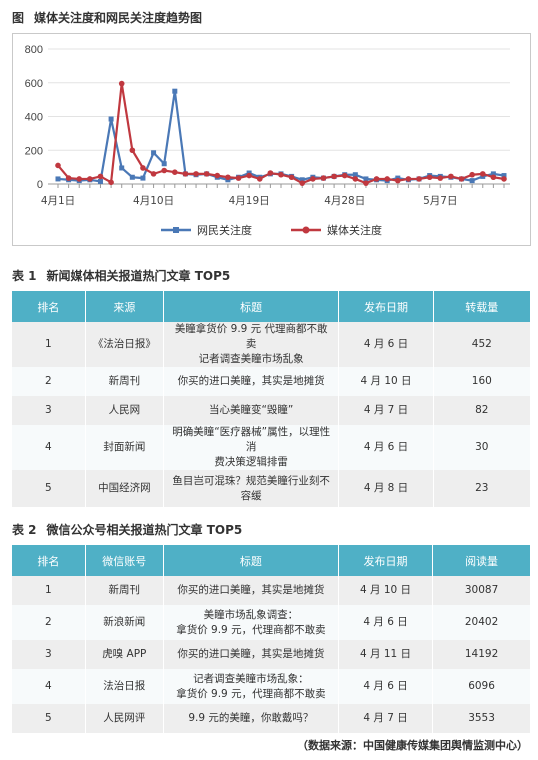 This screenshot has width=538, height=760. I want to click on table2-cell-count: 14192, so click(481, 654).